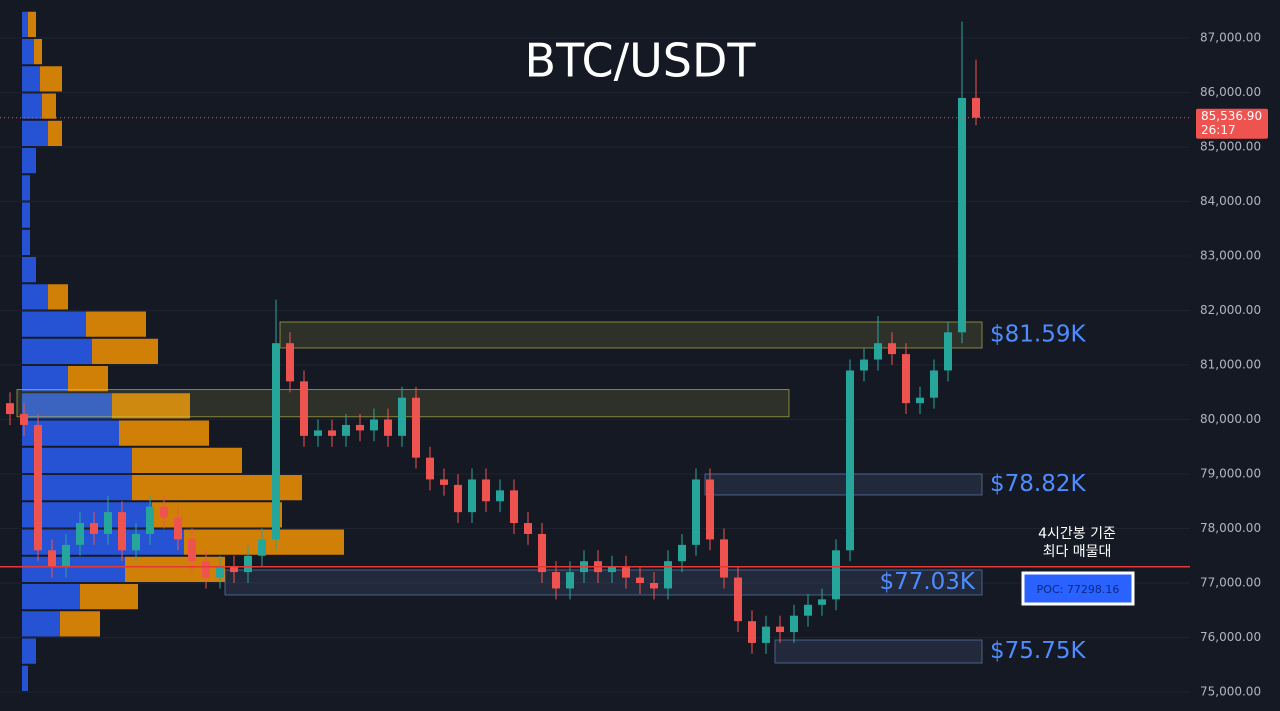 This screenshot has height=711, width=1280. What do you see at coordinates (1218, 130) in the screenshot?
I see `countdown: 26:17` at bounding box center [1218, 130].